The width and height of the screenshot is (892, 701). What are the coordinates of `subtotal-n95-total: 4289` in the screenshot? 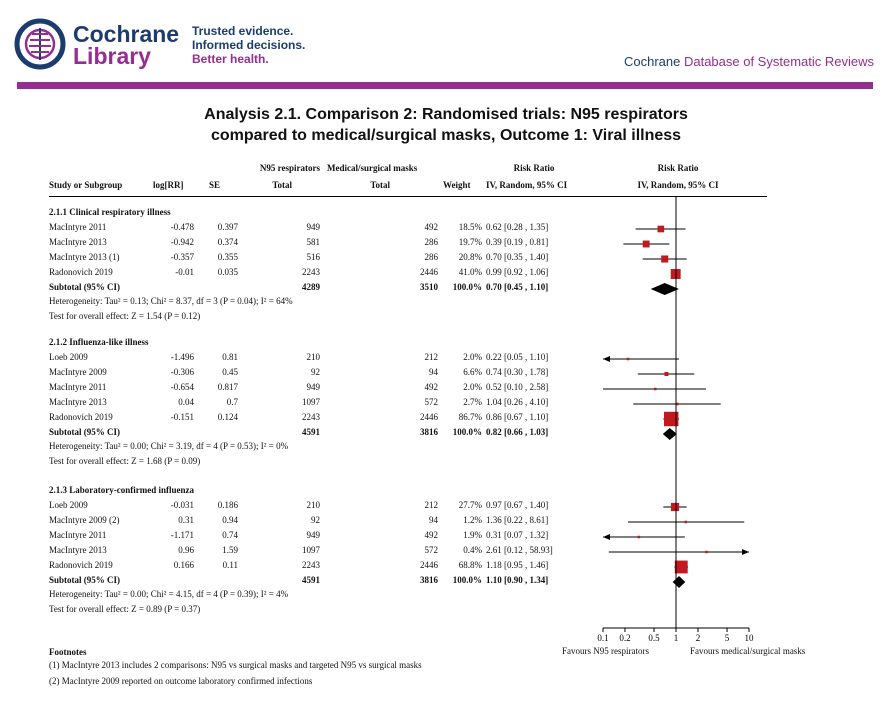 It's located at (311, 287).